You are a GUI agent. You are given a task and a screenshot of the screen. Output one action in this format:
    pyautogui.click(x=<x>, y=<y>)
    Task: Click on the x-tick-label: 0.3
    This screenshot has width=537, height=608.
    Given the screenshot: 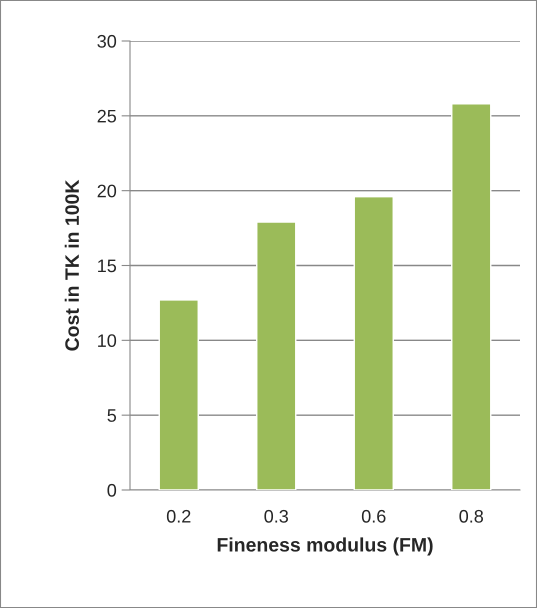 What is the action you would take?
    pyautogui.click(x=276, y=516)
    